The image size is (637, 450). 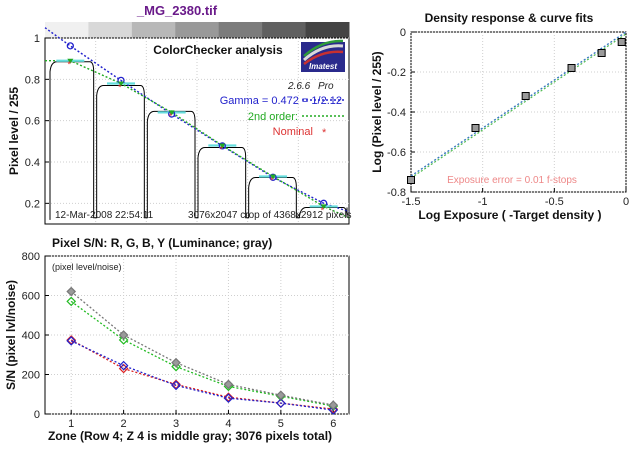 What do you see at coordinates (11, 335) in the screenshot?
I see `snr-y-axis-label: S/N (pixel lvl/noise)` at bounding box center [11, 335].